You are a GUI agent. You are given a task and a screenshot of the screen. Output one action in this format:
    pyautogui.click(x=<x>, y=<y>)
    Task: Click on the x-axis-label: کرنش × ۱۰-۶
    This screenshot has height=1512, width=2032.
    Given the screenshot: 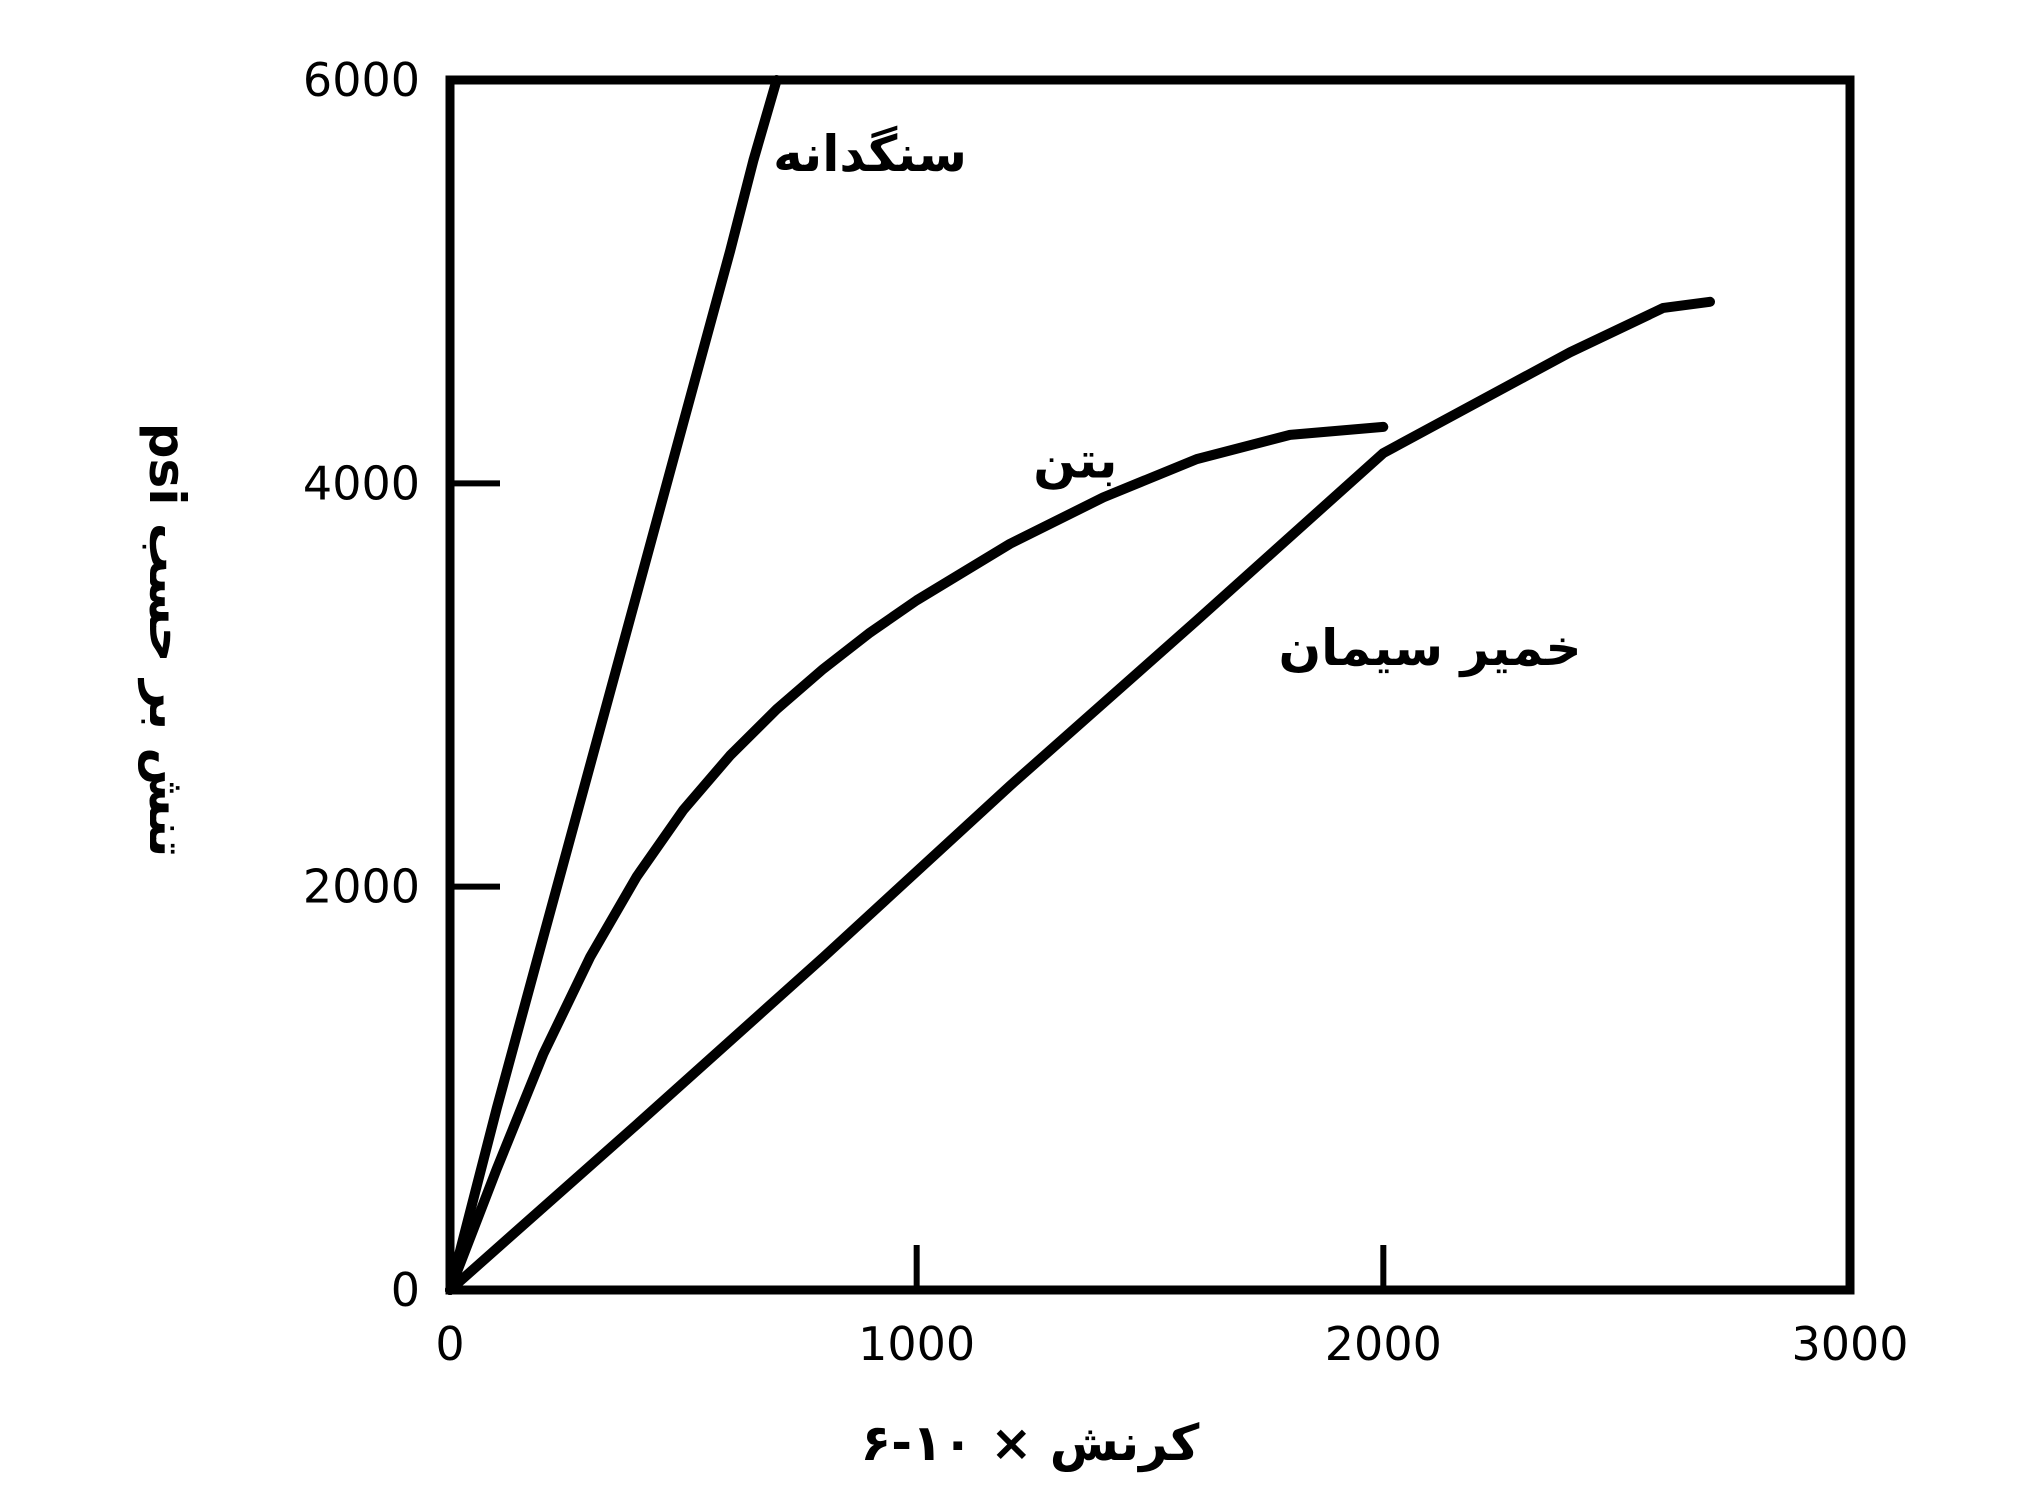 What is the action you would take?
    pyautogui.click(x=1031, y=1443)
    